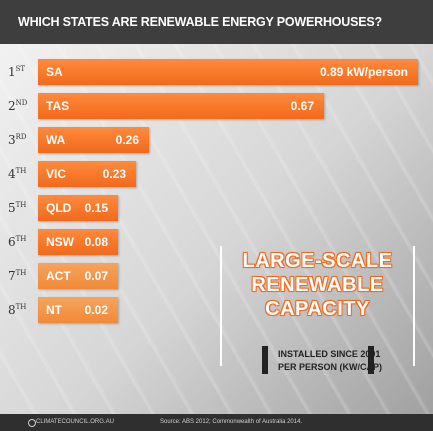 This screenshot has width=433, height=431. Describe the element at coordinates (221, 306) in the screenshot. I see `callout-left-rule` at that location.